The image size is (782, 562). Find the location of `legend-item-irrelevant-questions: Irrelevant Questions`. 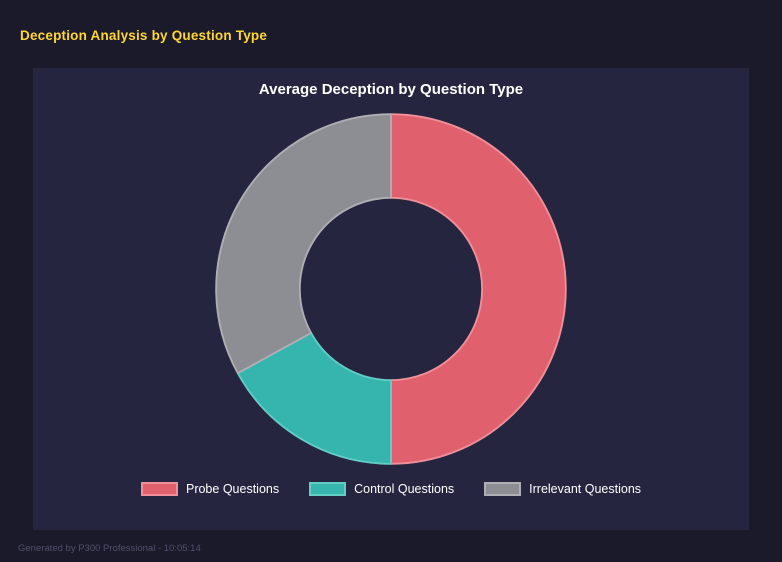

legend-item-irrelevant-questions: Irrelevant Questions is located at coordinates (562, 489).